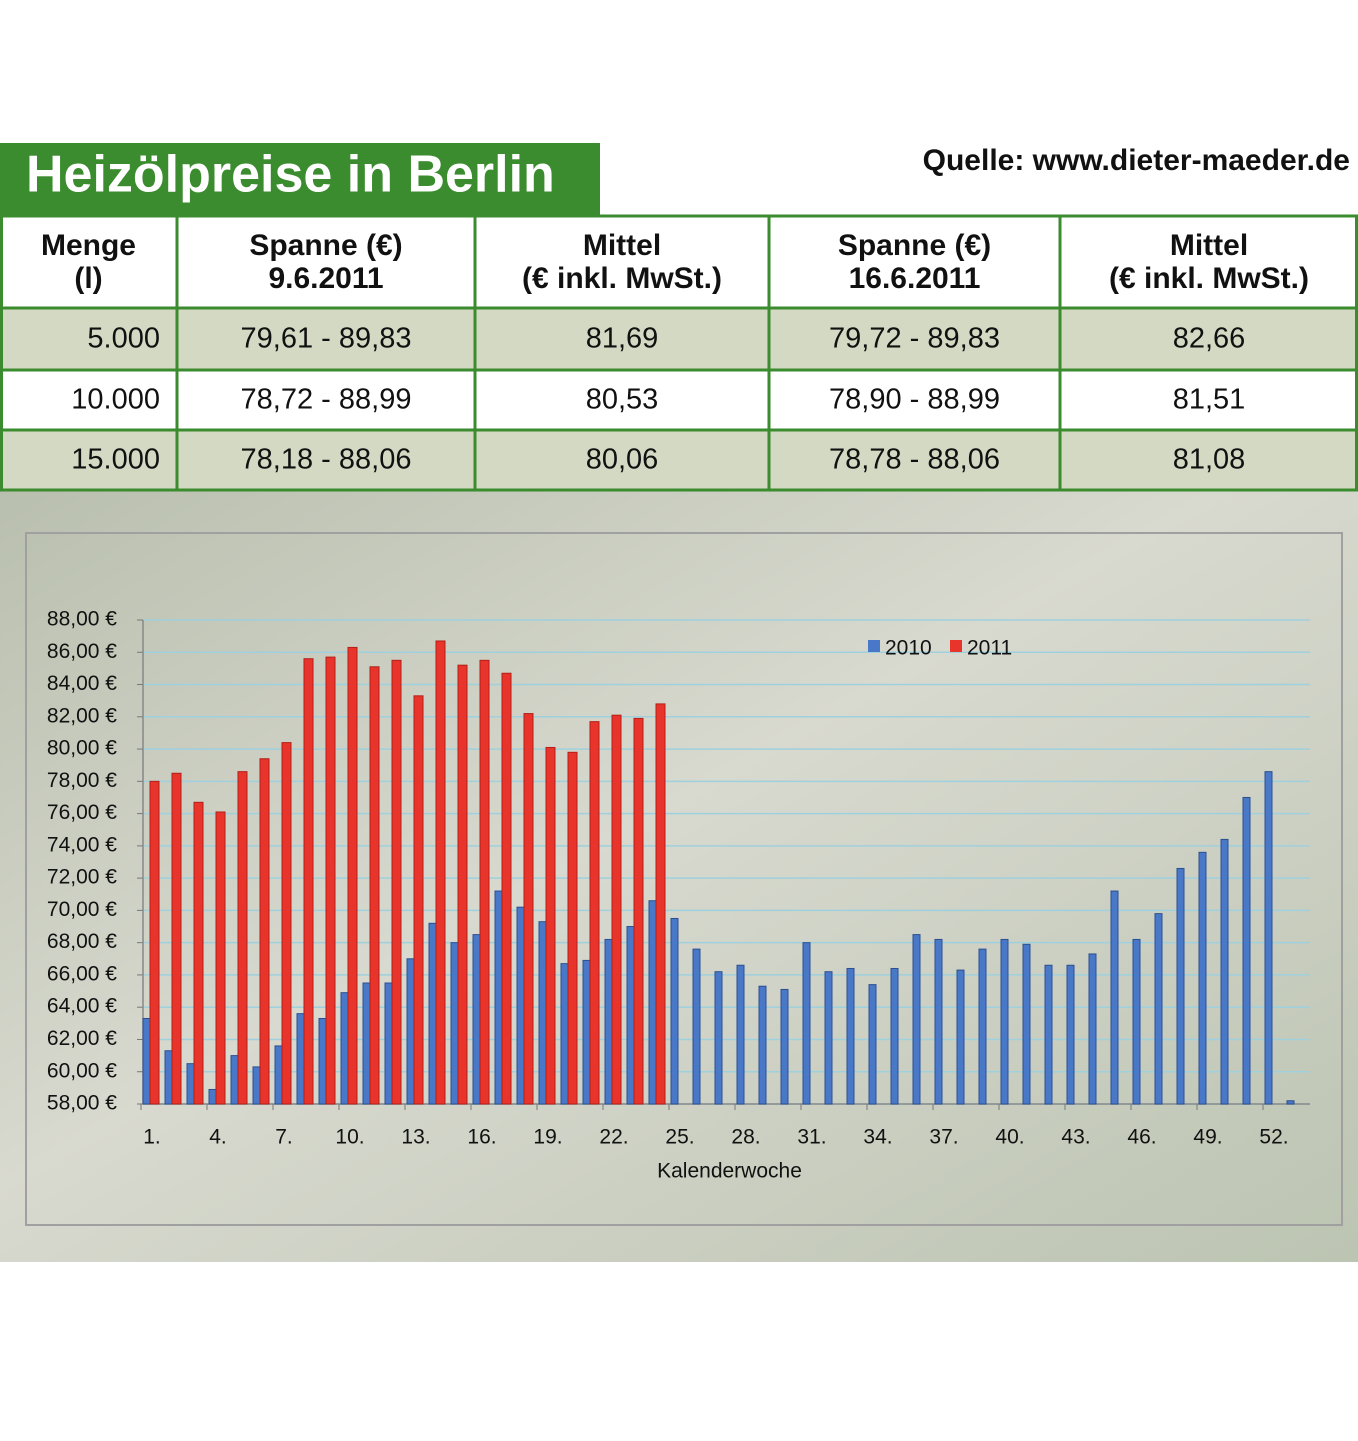 The width and height of the screenshot is (1358, 1441). I want to click on table-cell: 78,78 - 88,06, so click(914, 460).